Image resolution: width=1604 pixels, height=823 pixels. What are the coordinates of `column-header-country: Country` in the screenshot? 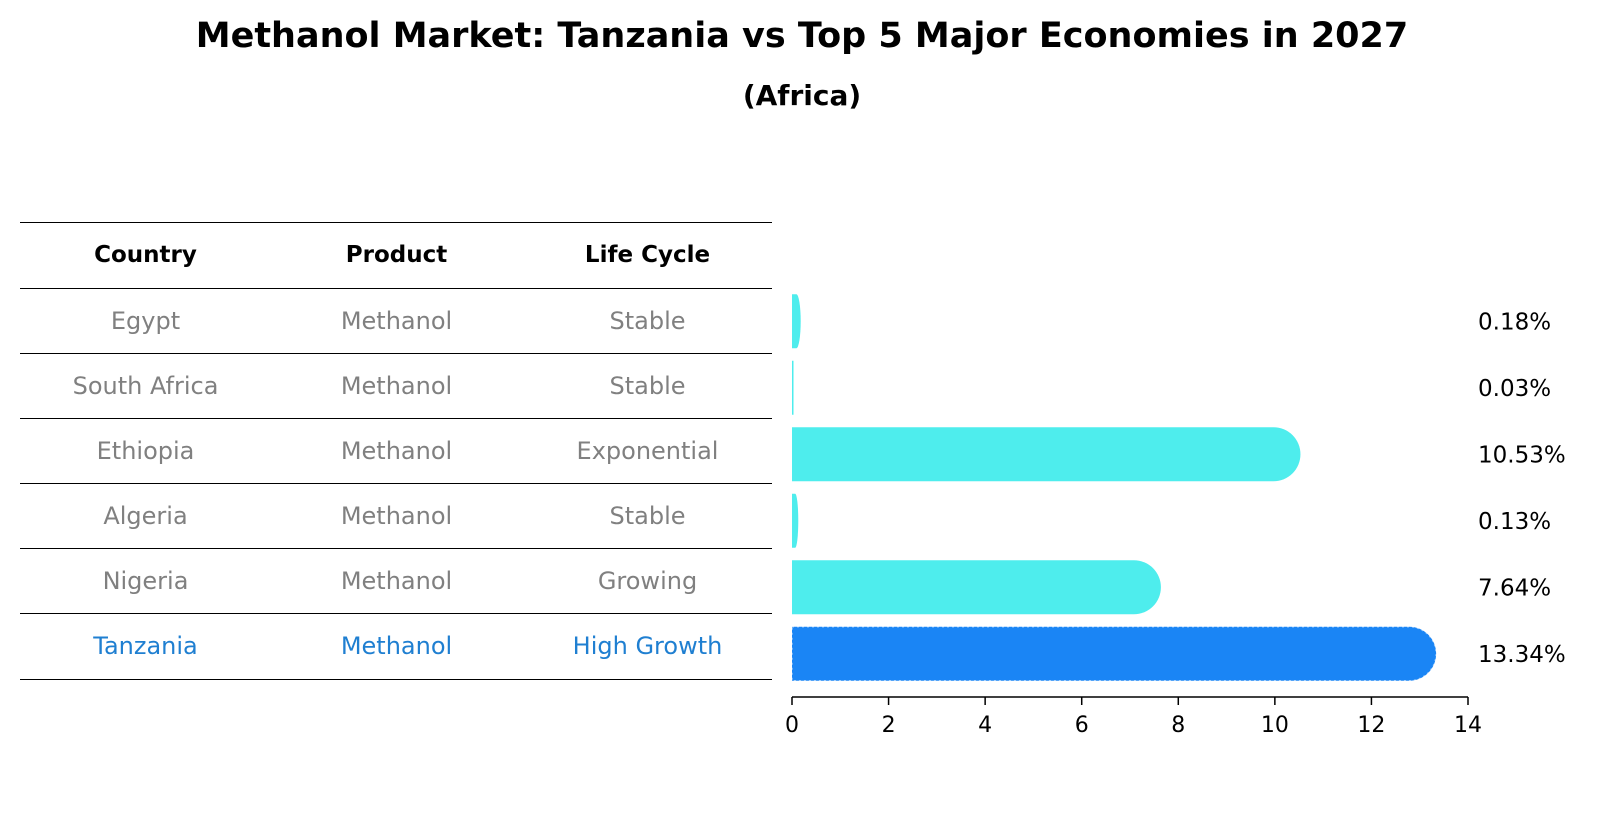 It's located at (145, 255).